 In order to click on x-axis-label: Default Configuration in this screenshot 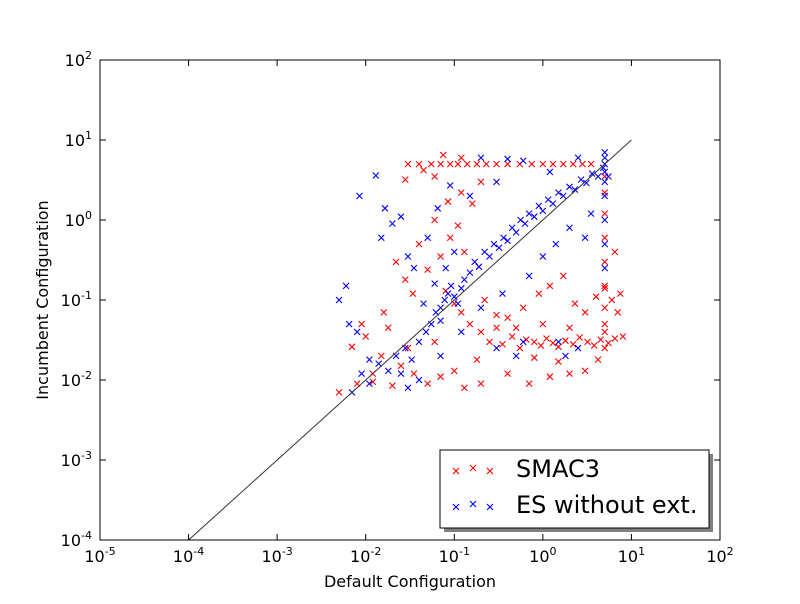, I will do `click(410, 581)`.